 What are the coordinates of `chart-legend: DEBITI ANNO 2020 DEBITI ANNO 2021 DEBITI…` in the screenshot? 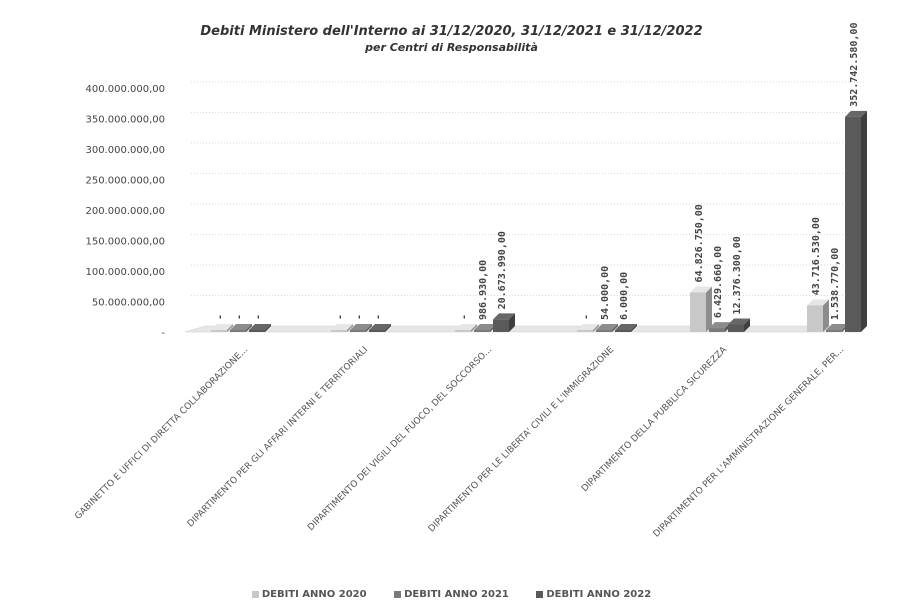 It's located at (451, 595).